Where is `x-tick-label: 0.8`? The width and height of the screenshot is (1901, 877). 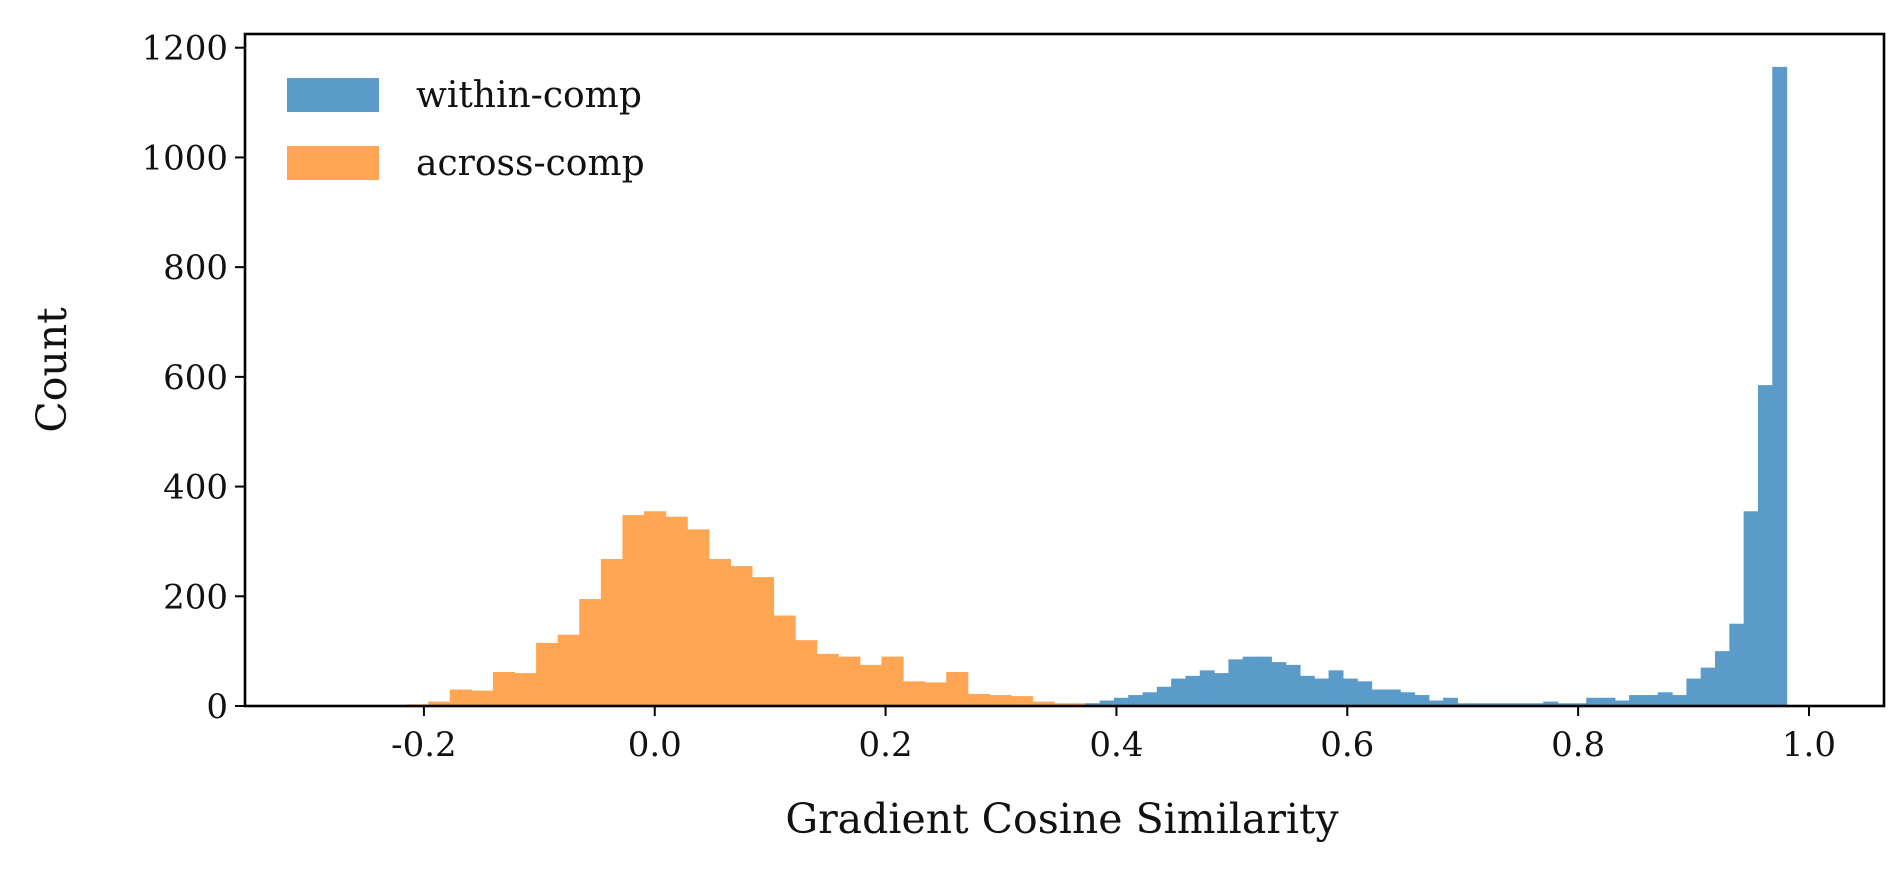 x-tick-label: 0.8 is located at coordinates (1578, 745).